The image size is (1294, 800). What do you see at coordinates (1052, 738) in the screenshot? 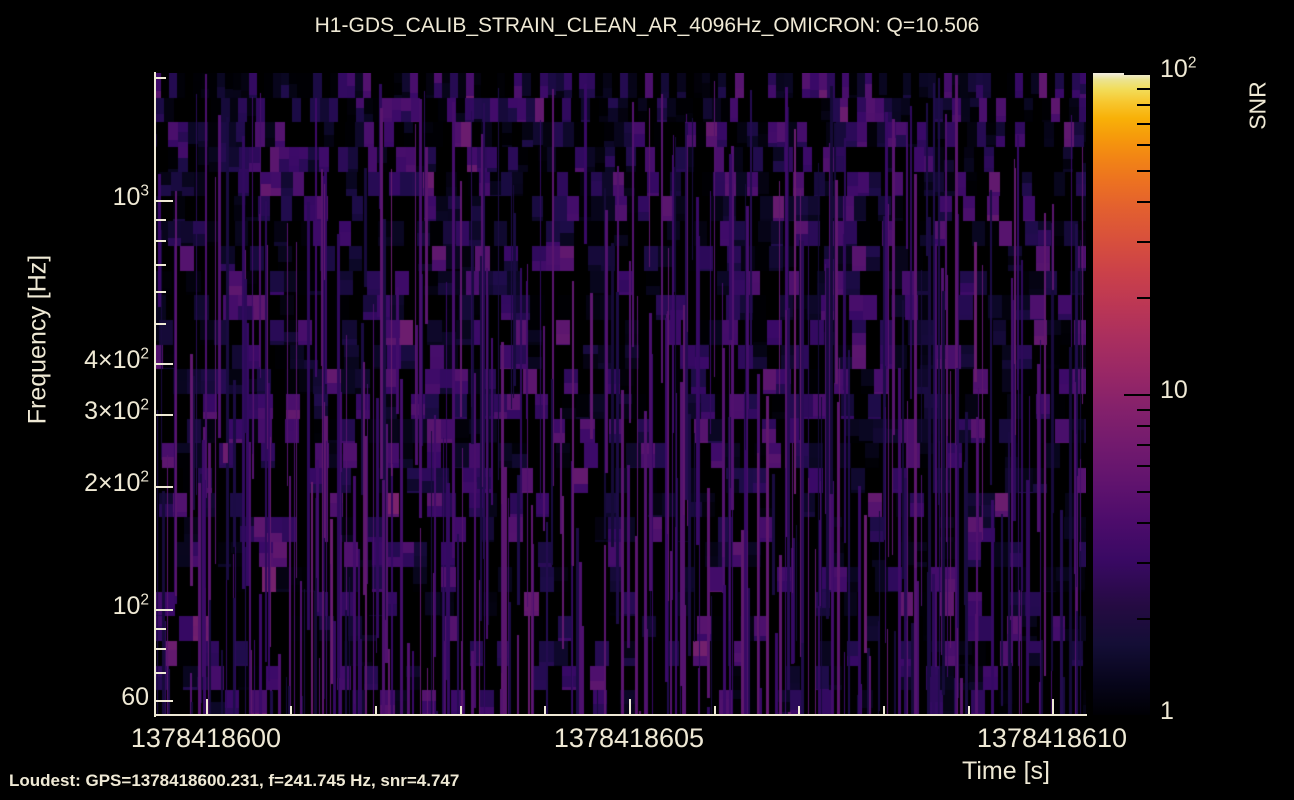
I see `x-axis-tick-label: 1378418610` at bounding box center [1052, 738].